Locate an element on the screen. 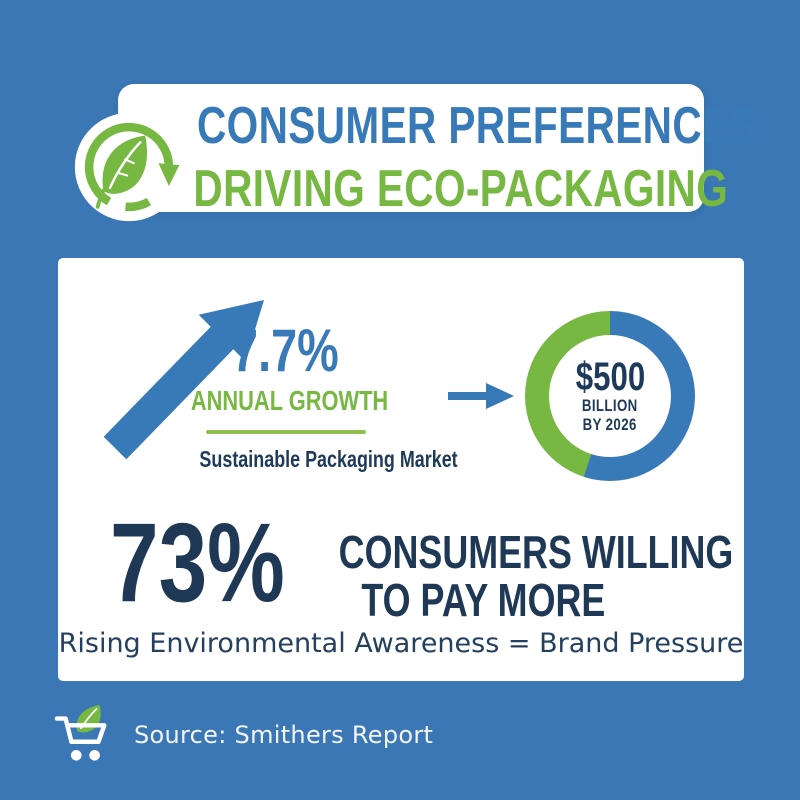 The image size is (800, 800). projection-unit: BILLION is located at coordinates (610, 405).